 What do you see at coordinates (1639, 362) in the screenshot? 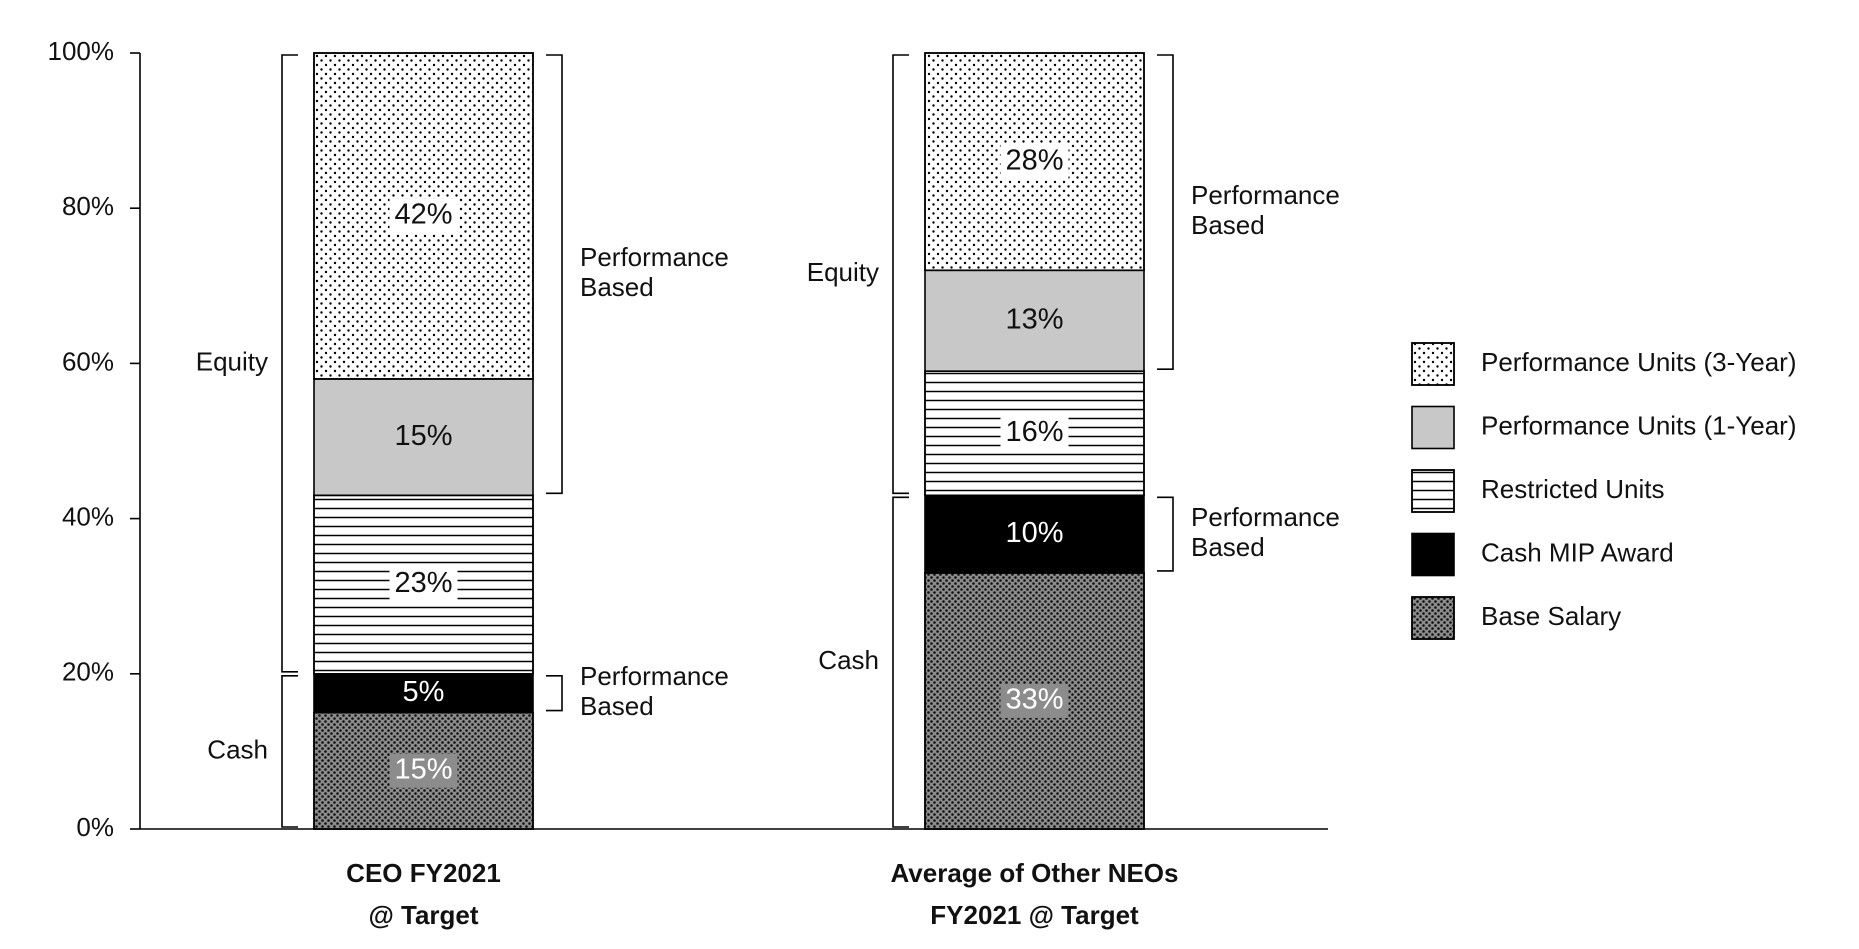
I see `legend-label: Performance Units (3-Year)` at bounding box center [1639, 362].